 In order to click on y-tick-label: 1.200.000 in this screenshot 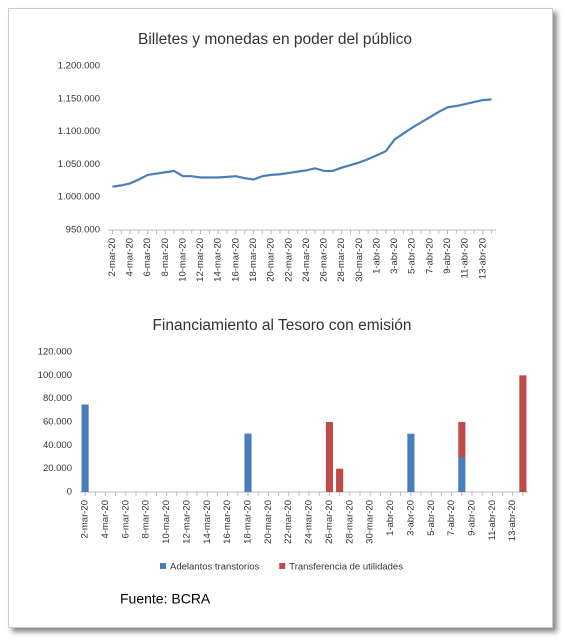, I will do `click(79, 66)`.